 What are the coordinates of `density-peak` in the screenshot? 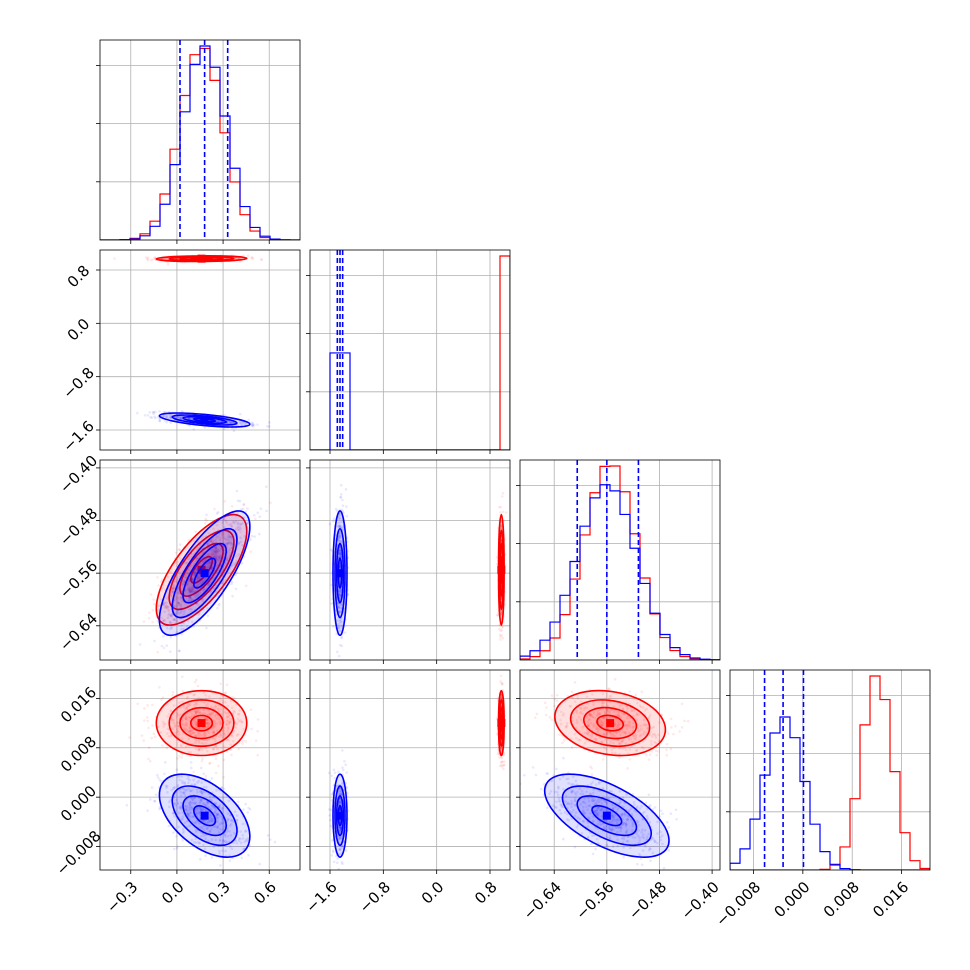 It's located at (204, 815).